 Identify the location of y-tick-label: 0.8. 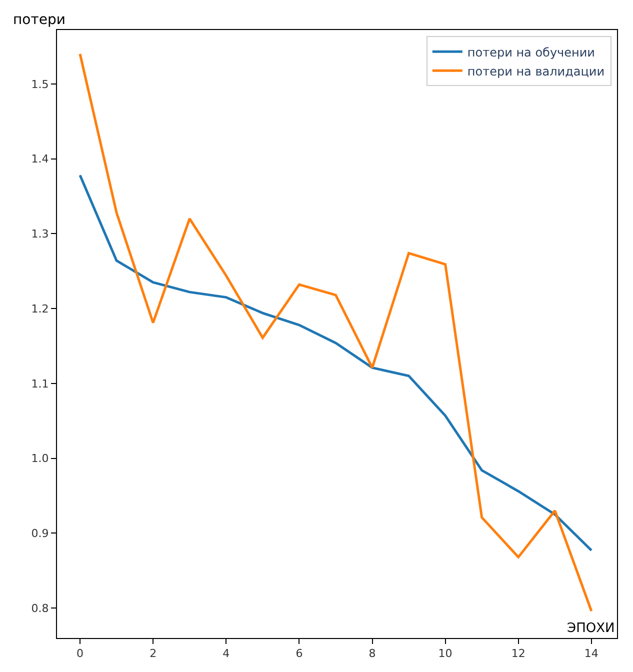
(40, 608).